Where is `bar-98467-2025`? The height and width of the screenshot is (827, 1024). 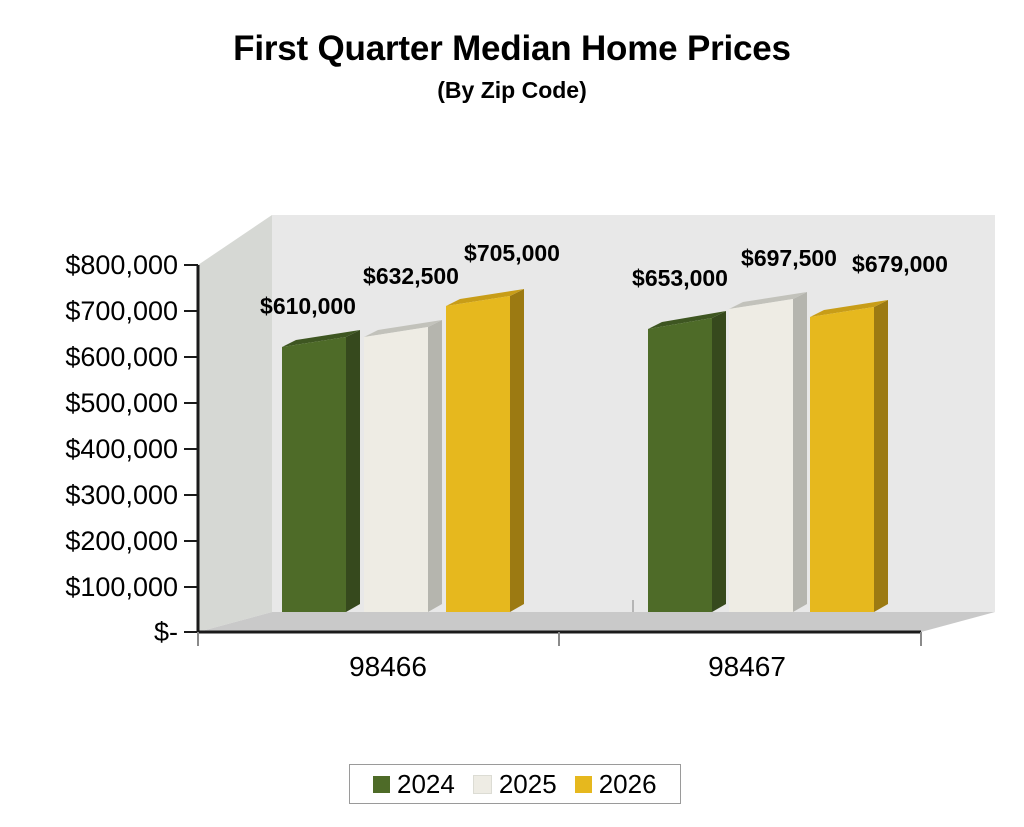
bar-98467-2025 is located at coordinates (768, 452).